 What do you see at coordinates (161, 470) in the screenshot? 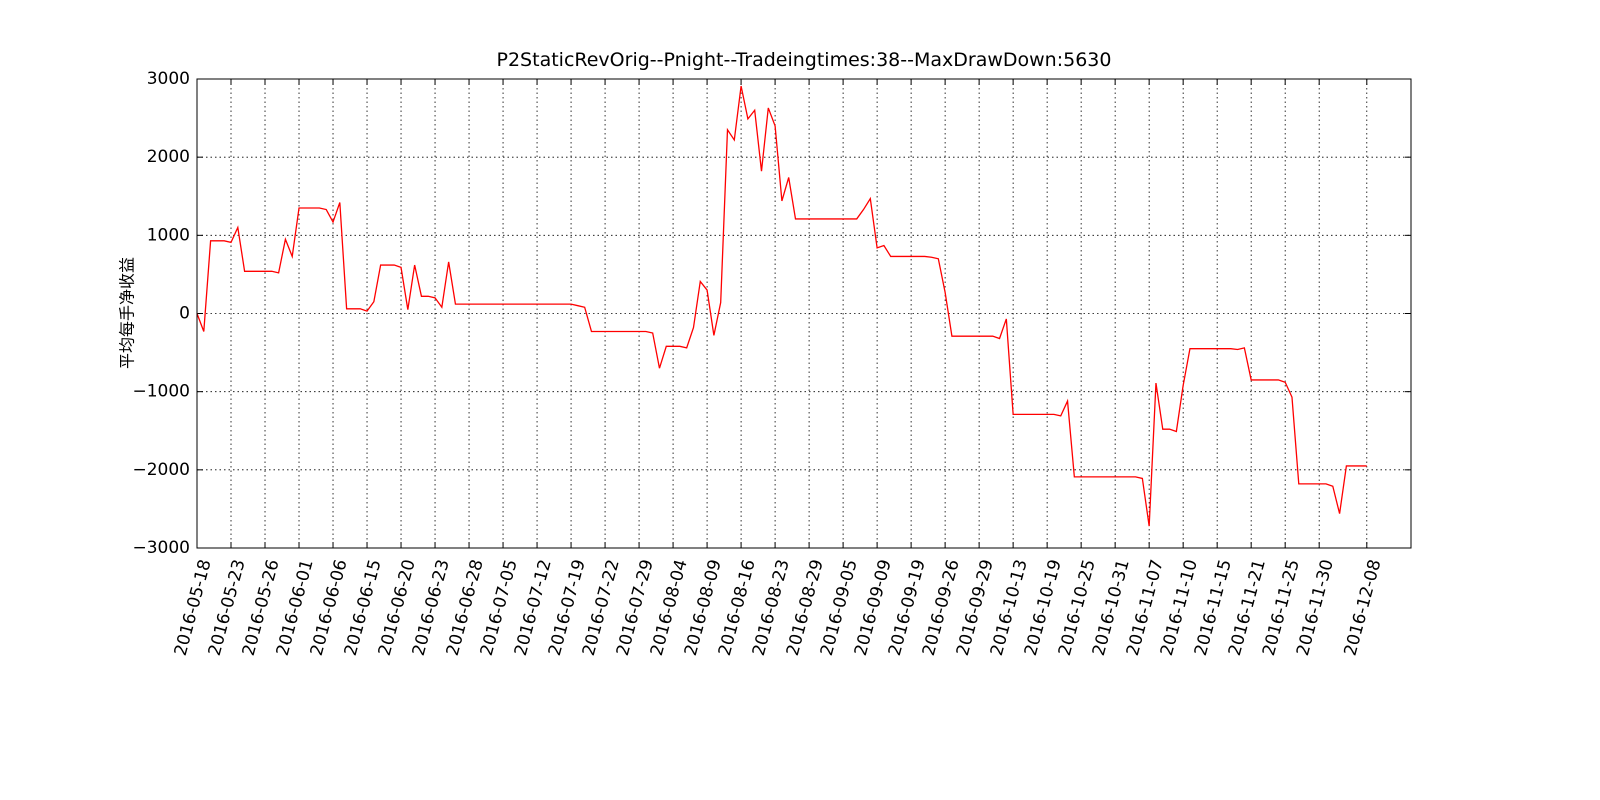
I see `y-tick-label: −2000` at bounding box center [161, 470].